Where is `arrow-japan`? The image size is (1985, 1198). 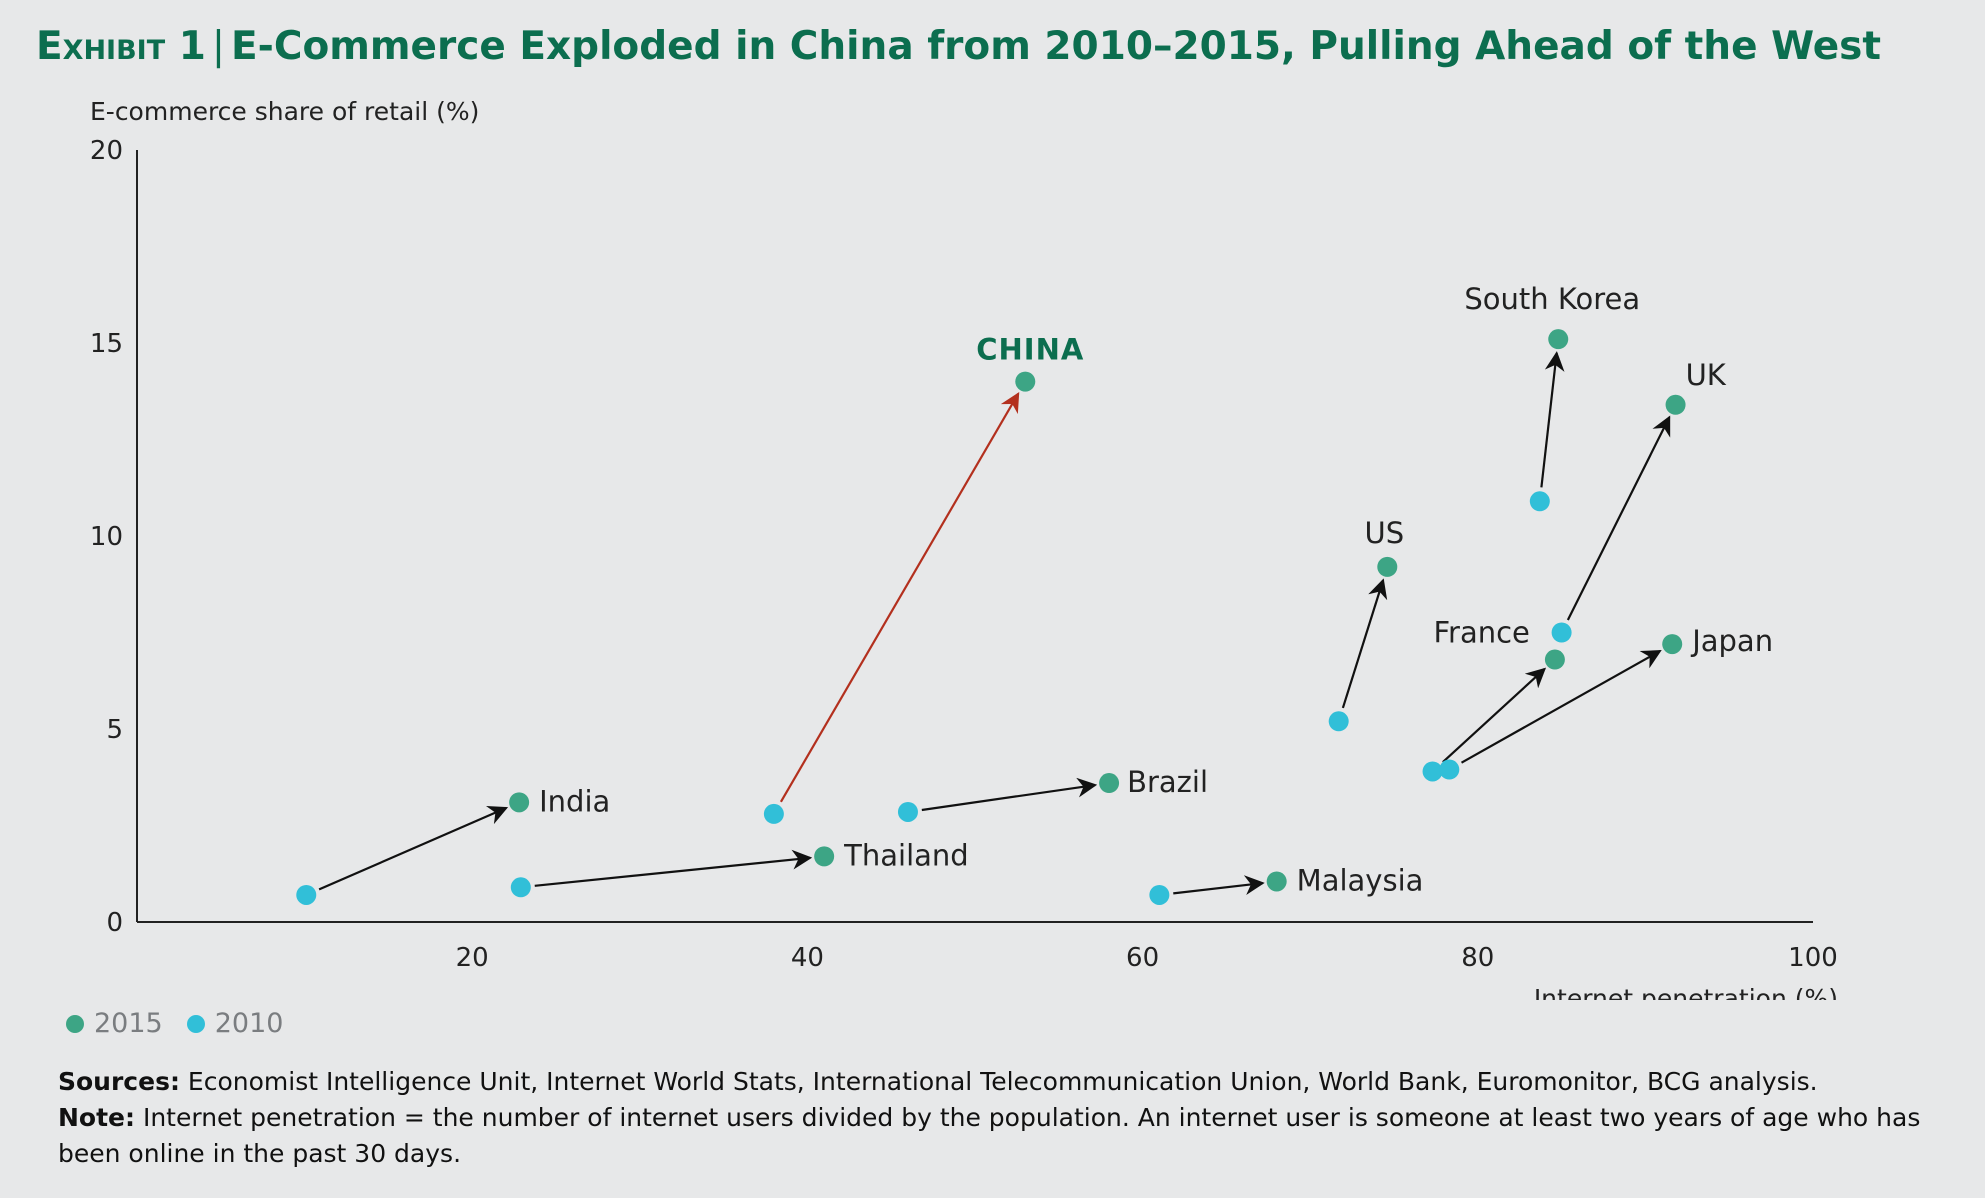
arrow-japan is located at coordinates (1561, 706).